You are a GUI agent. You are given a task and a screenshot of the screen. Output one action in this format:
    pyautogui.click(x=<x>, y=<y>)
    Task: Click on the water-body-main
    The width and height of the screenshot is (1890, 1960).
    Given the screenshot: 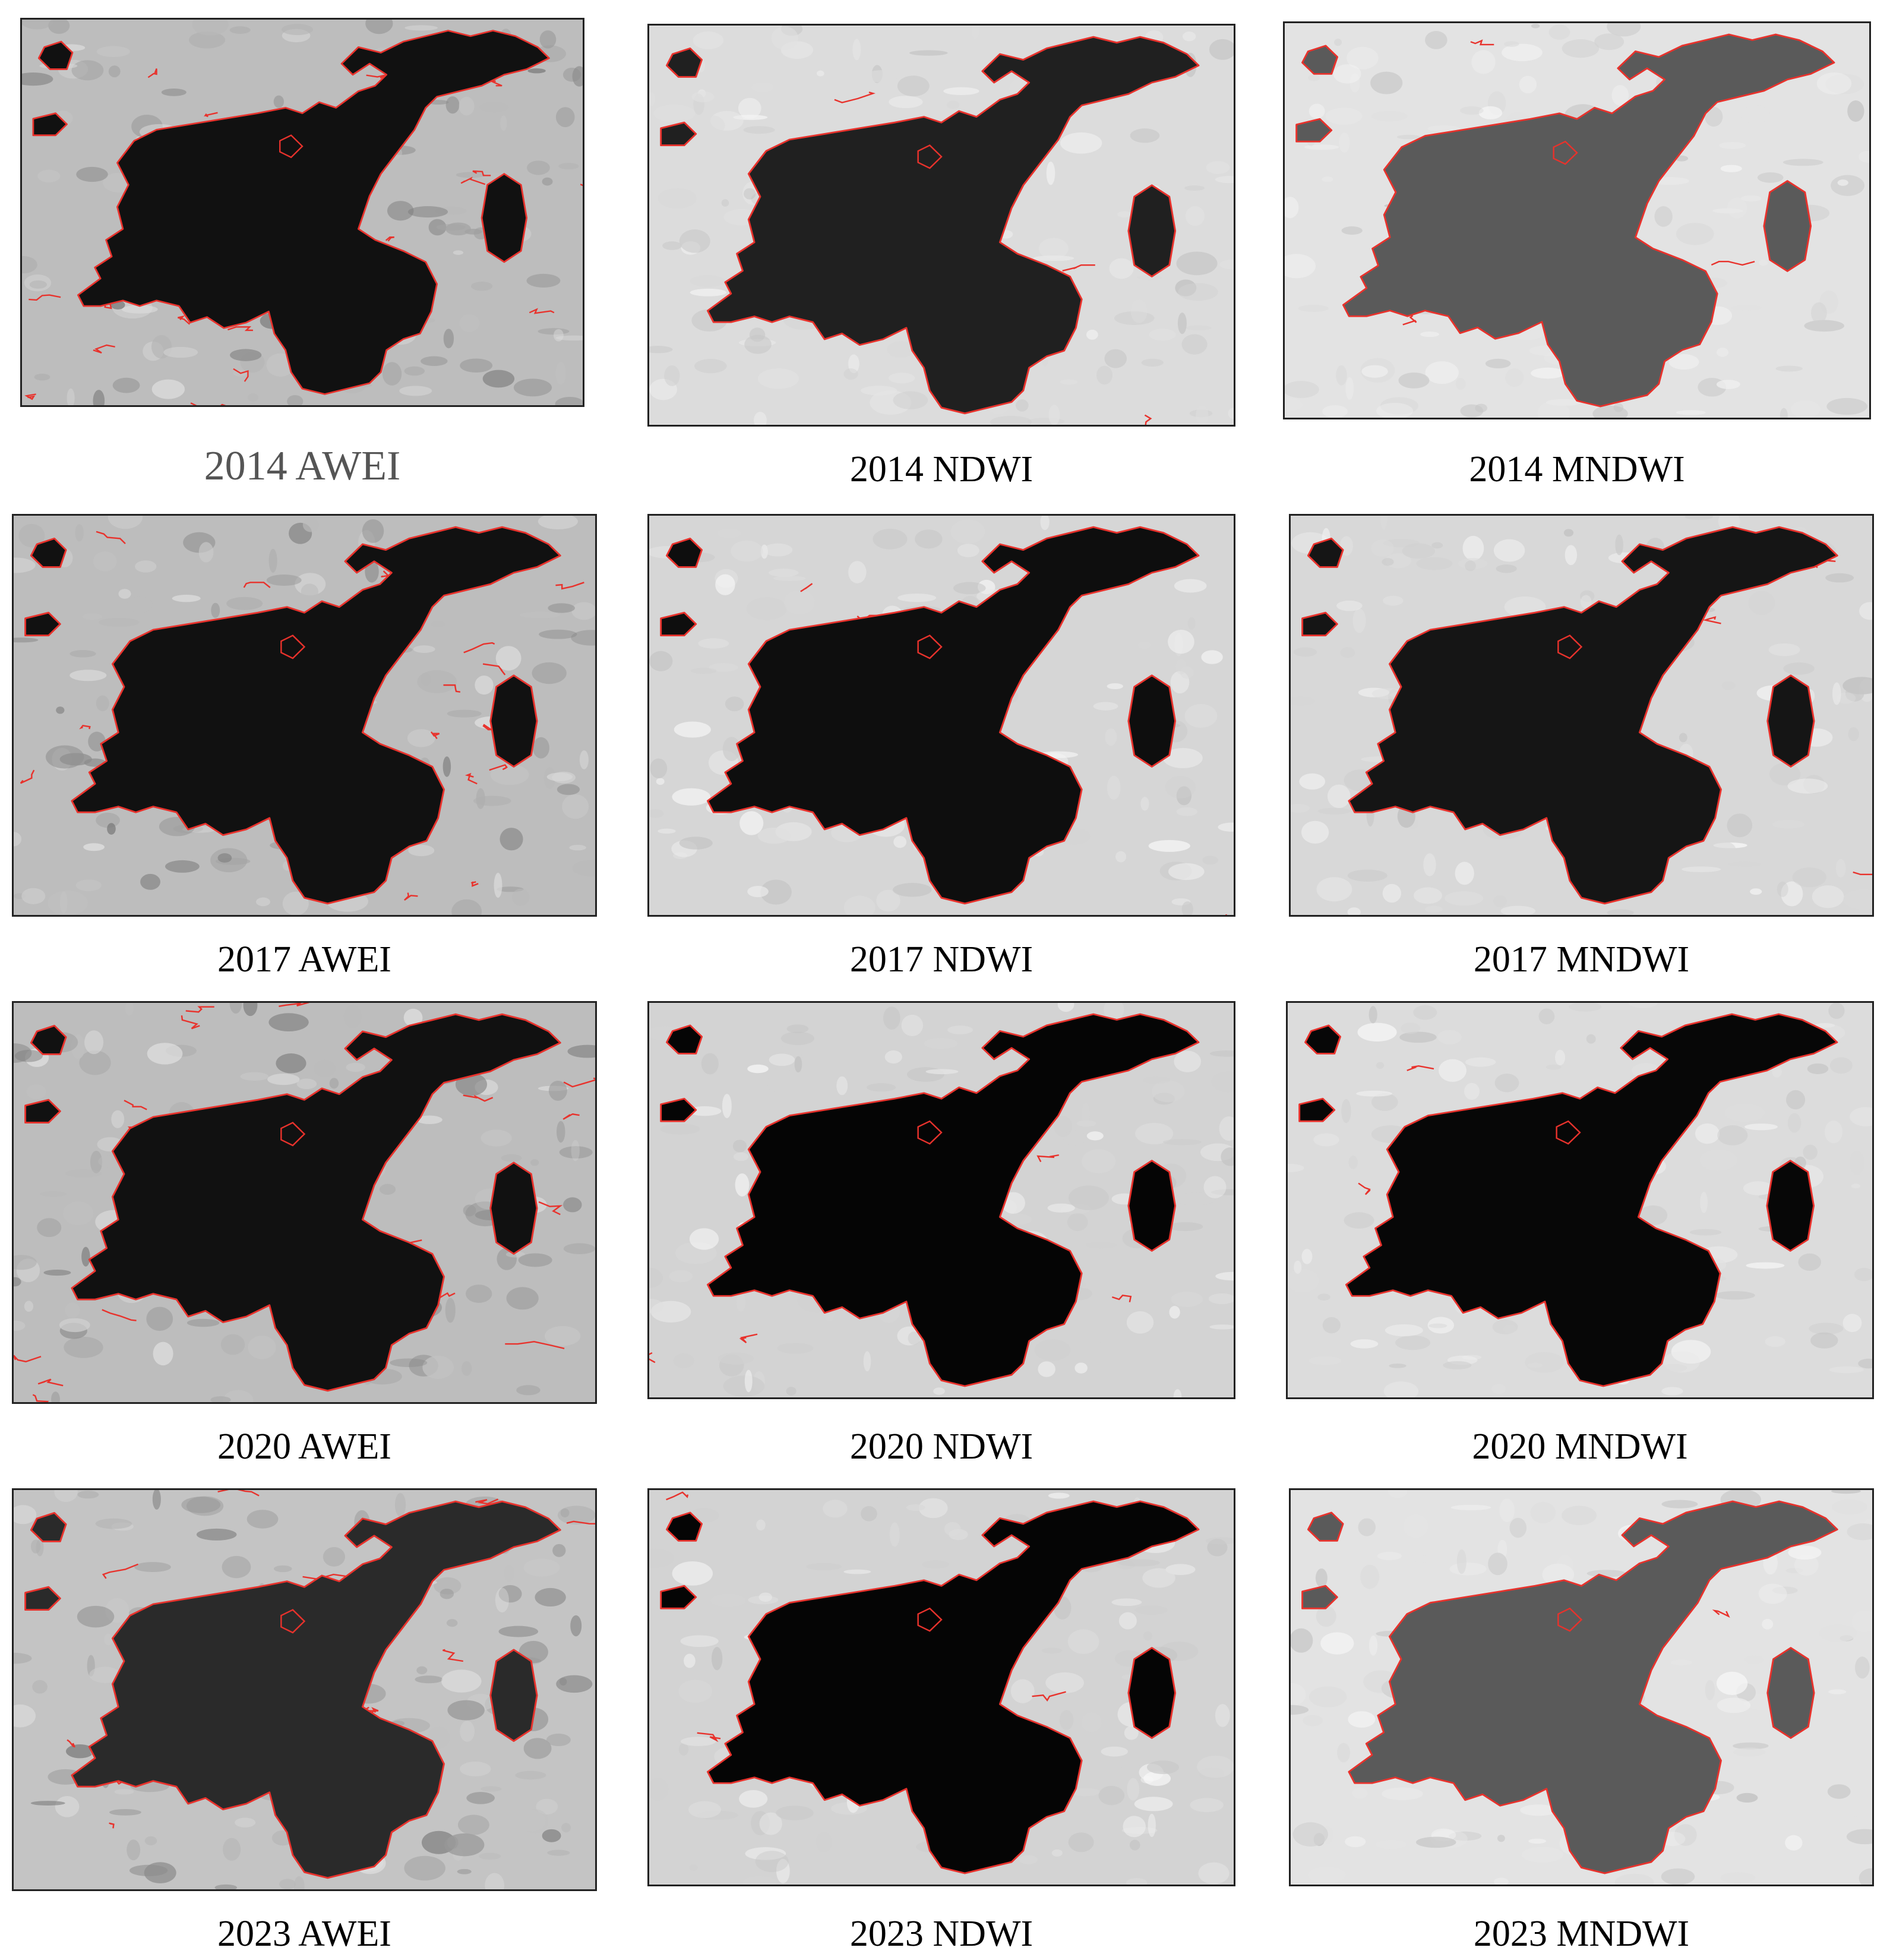 What is the action you would take?
    pyautogui.click(x=313, y=212)
    